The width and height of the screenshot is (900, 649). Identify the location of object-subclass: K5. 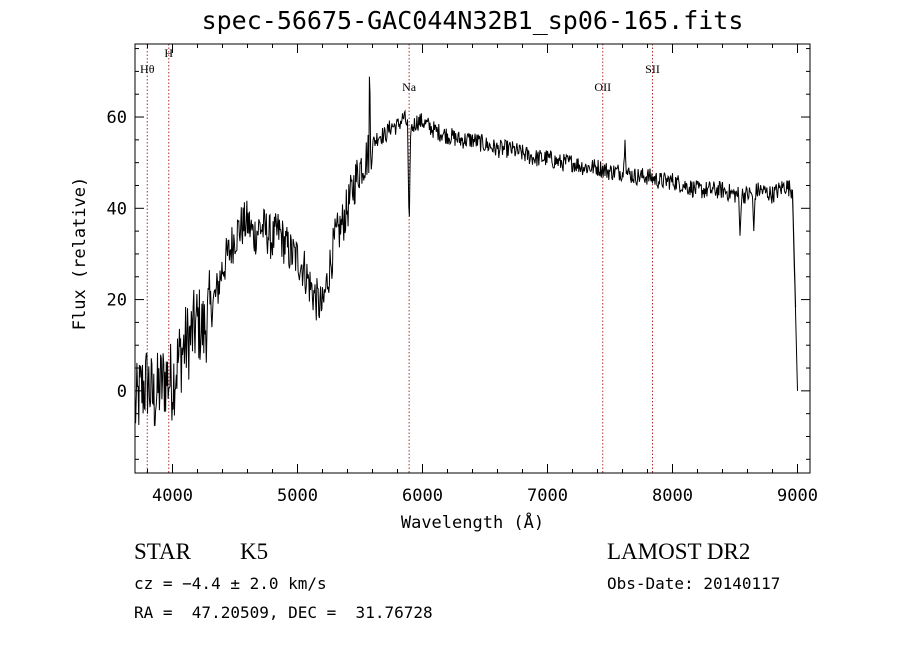
(254, 551).